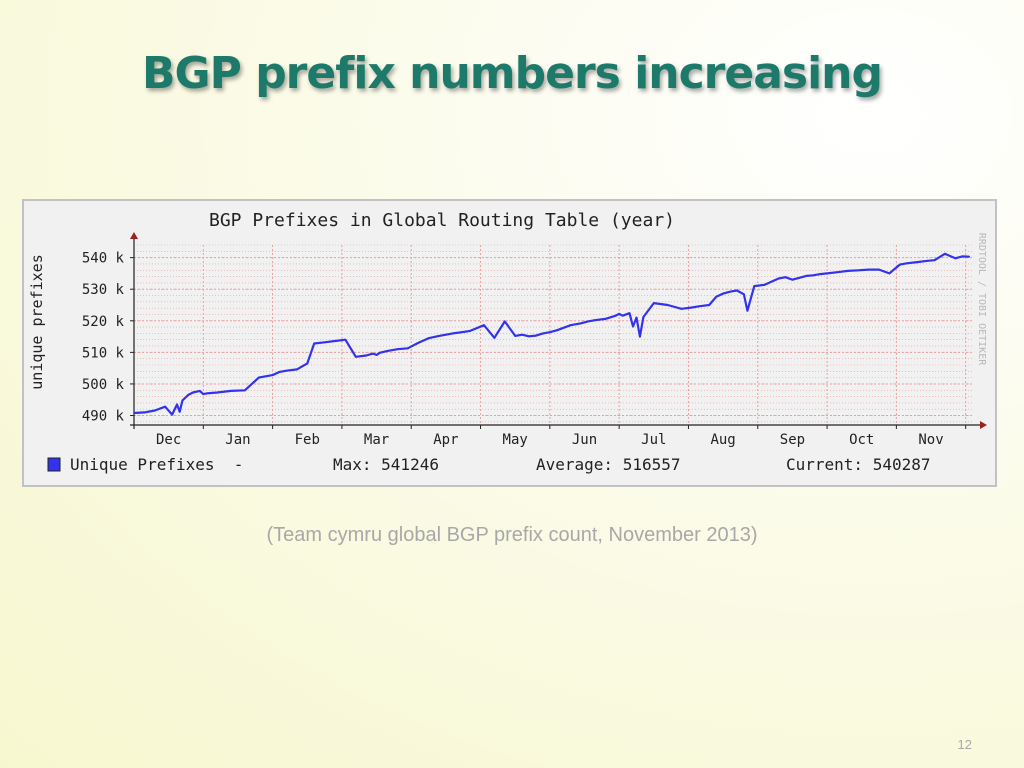  I want to click on y-tick-label: 510 k, so click(103, 353).